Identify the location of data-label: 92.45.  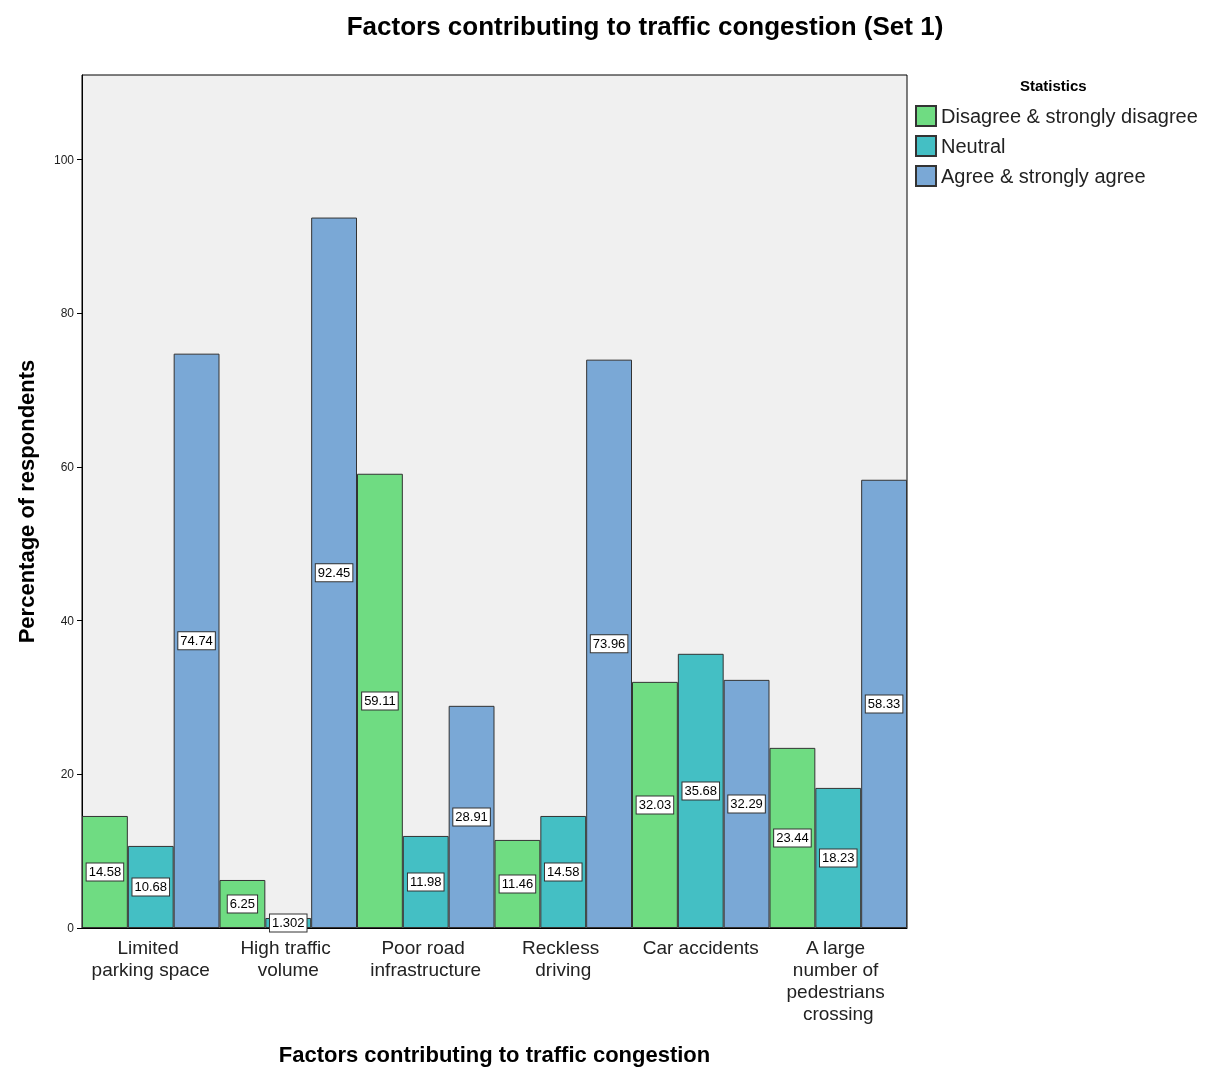
(334, 573).